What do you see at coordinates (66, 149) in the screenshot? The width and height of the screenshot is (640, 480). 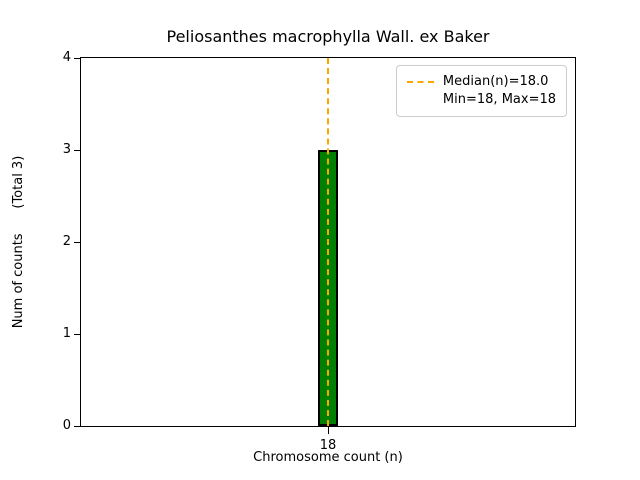 I see `y-tick-label: 3` at bounding box center [66, 149].